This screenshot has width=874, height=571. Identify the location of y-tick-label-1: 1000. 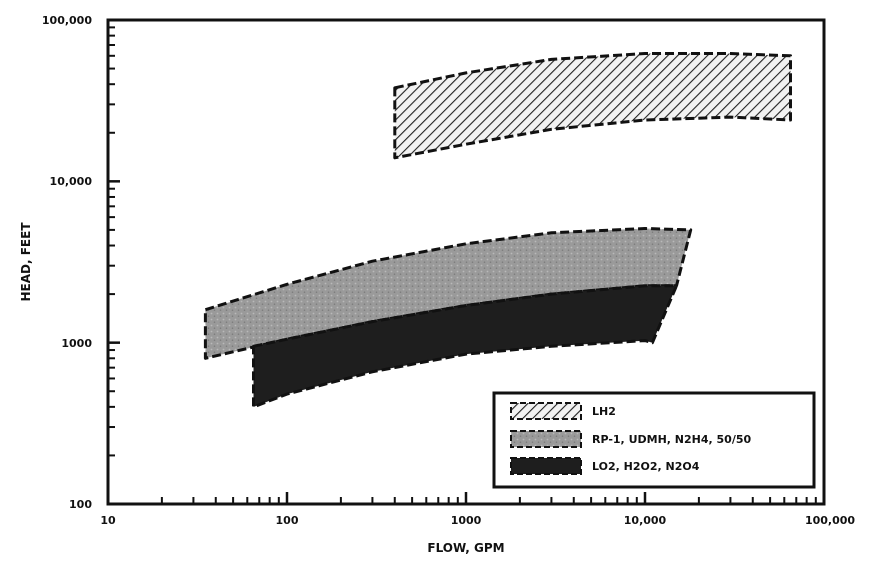
(76, 343).